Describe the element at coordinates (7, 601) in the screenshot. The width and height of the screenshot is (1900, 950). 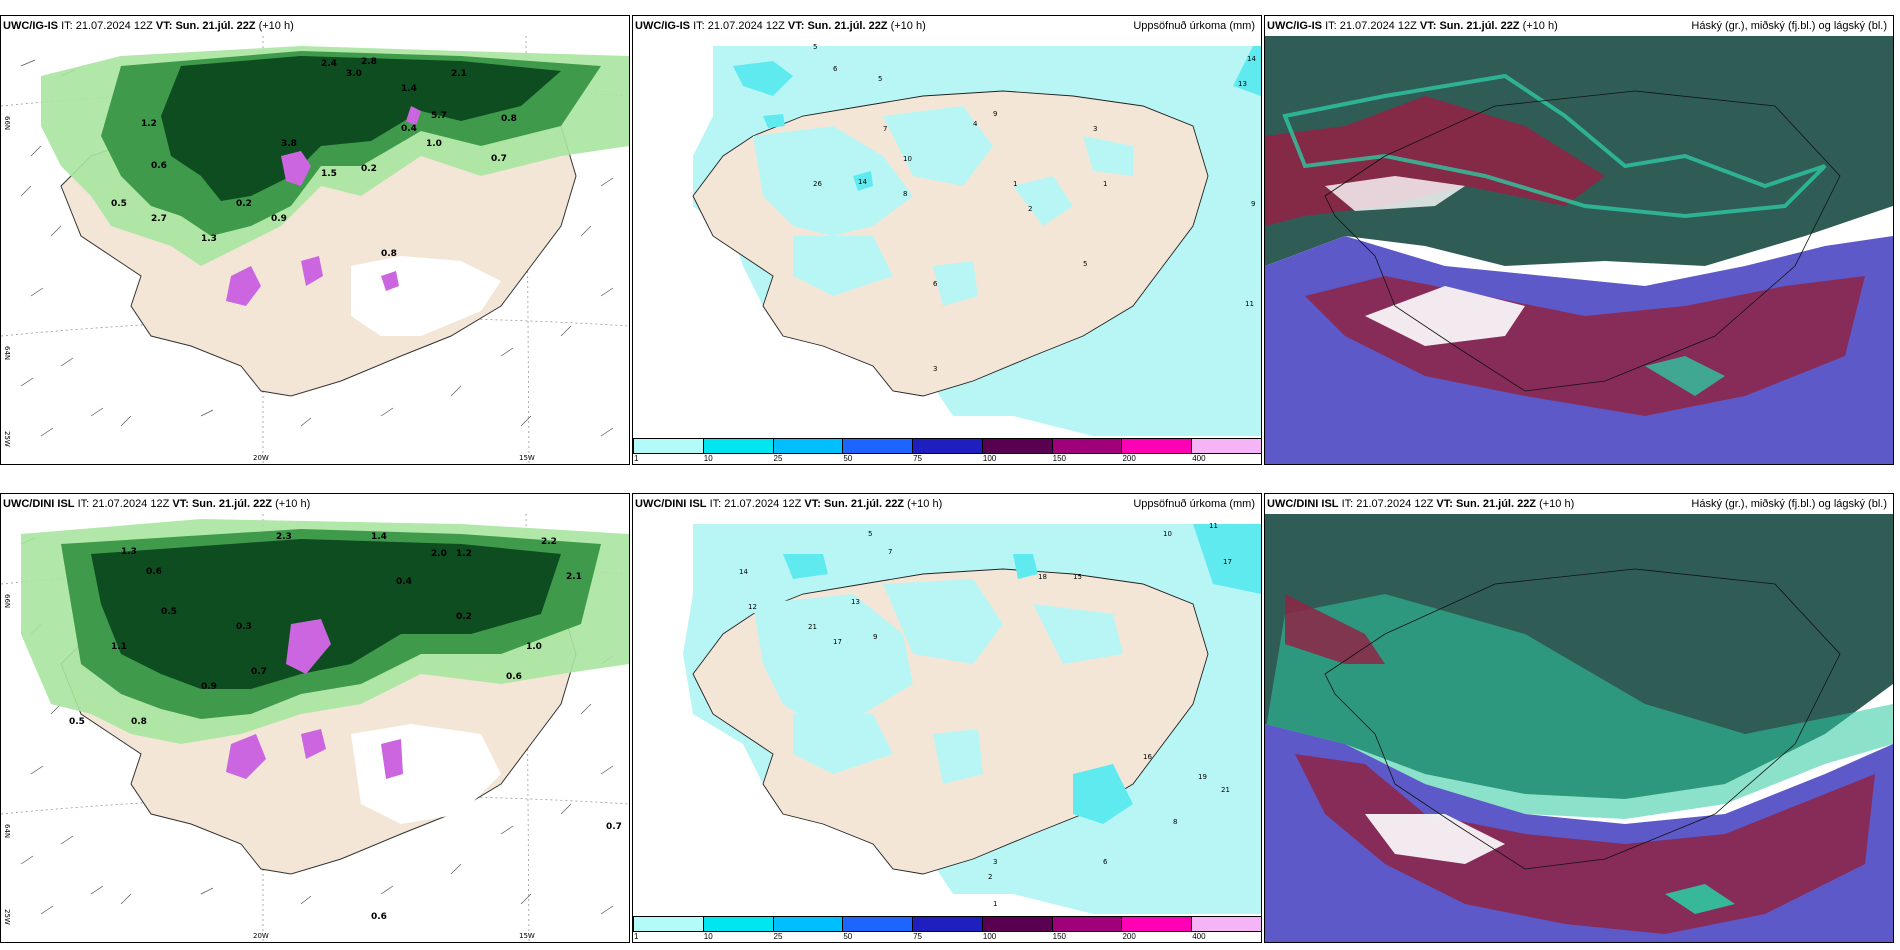
I see `lat-label: 66N` at that location.